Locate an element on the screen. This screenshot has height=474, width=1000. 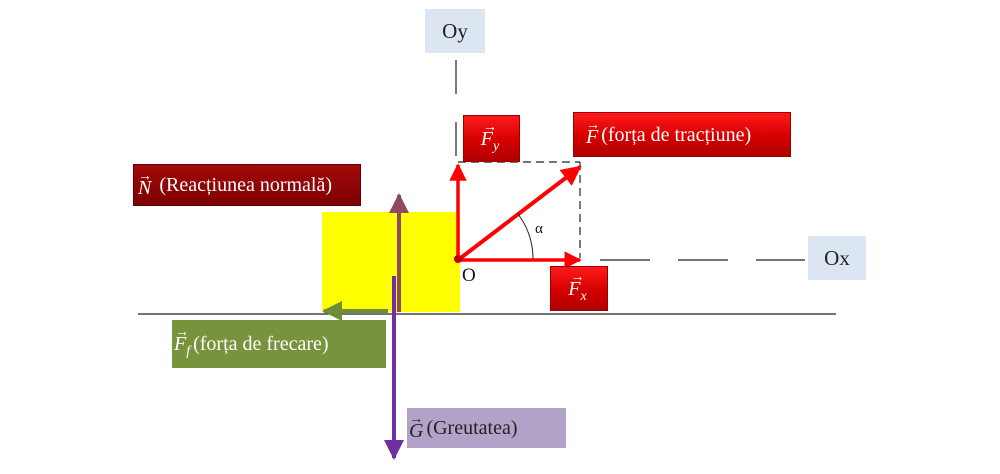
fx-subscript: x is located at coordinates (583, 296).